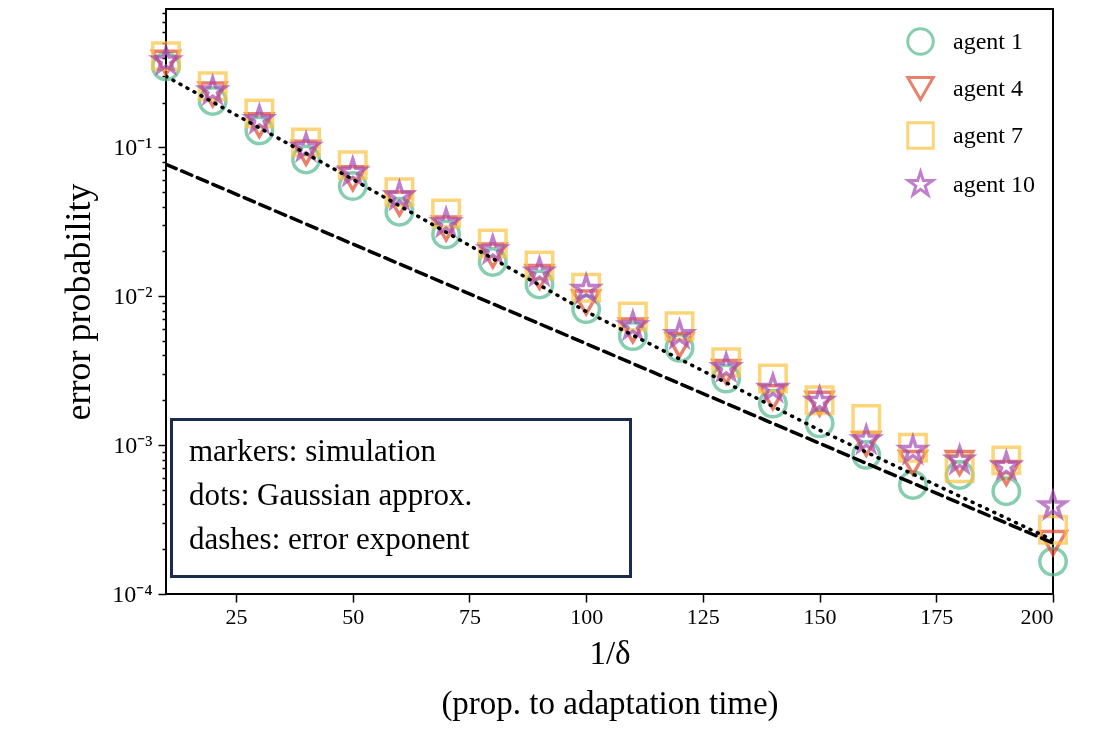 Image resolution: width=1102 pixels, height=752 pixels. What do you see at coordinates (132, 593) in the screenshot?
I see `y-tick-label: 10⁻⁴` at bounding box center [132, 593].